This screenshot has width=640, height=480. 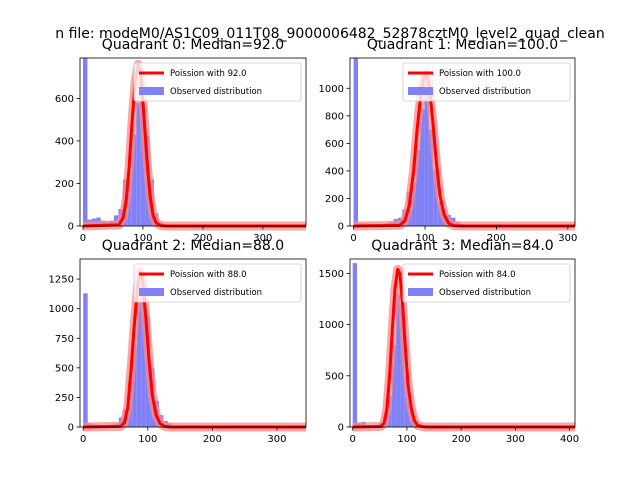 What do you see at coordinates (480, 74) in the screenshot?
I see `legend-fit-label: Poission with 100.0` at bounding box center [480, 74].